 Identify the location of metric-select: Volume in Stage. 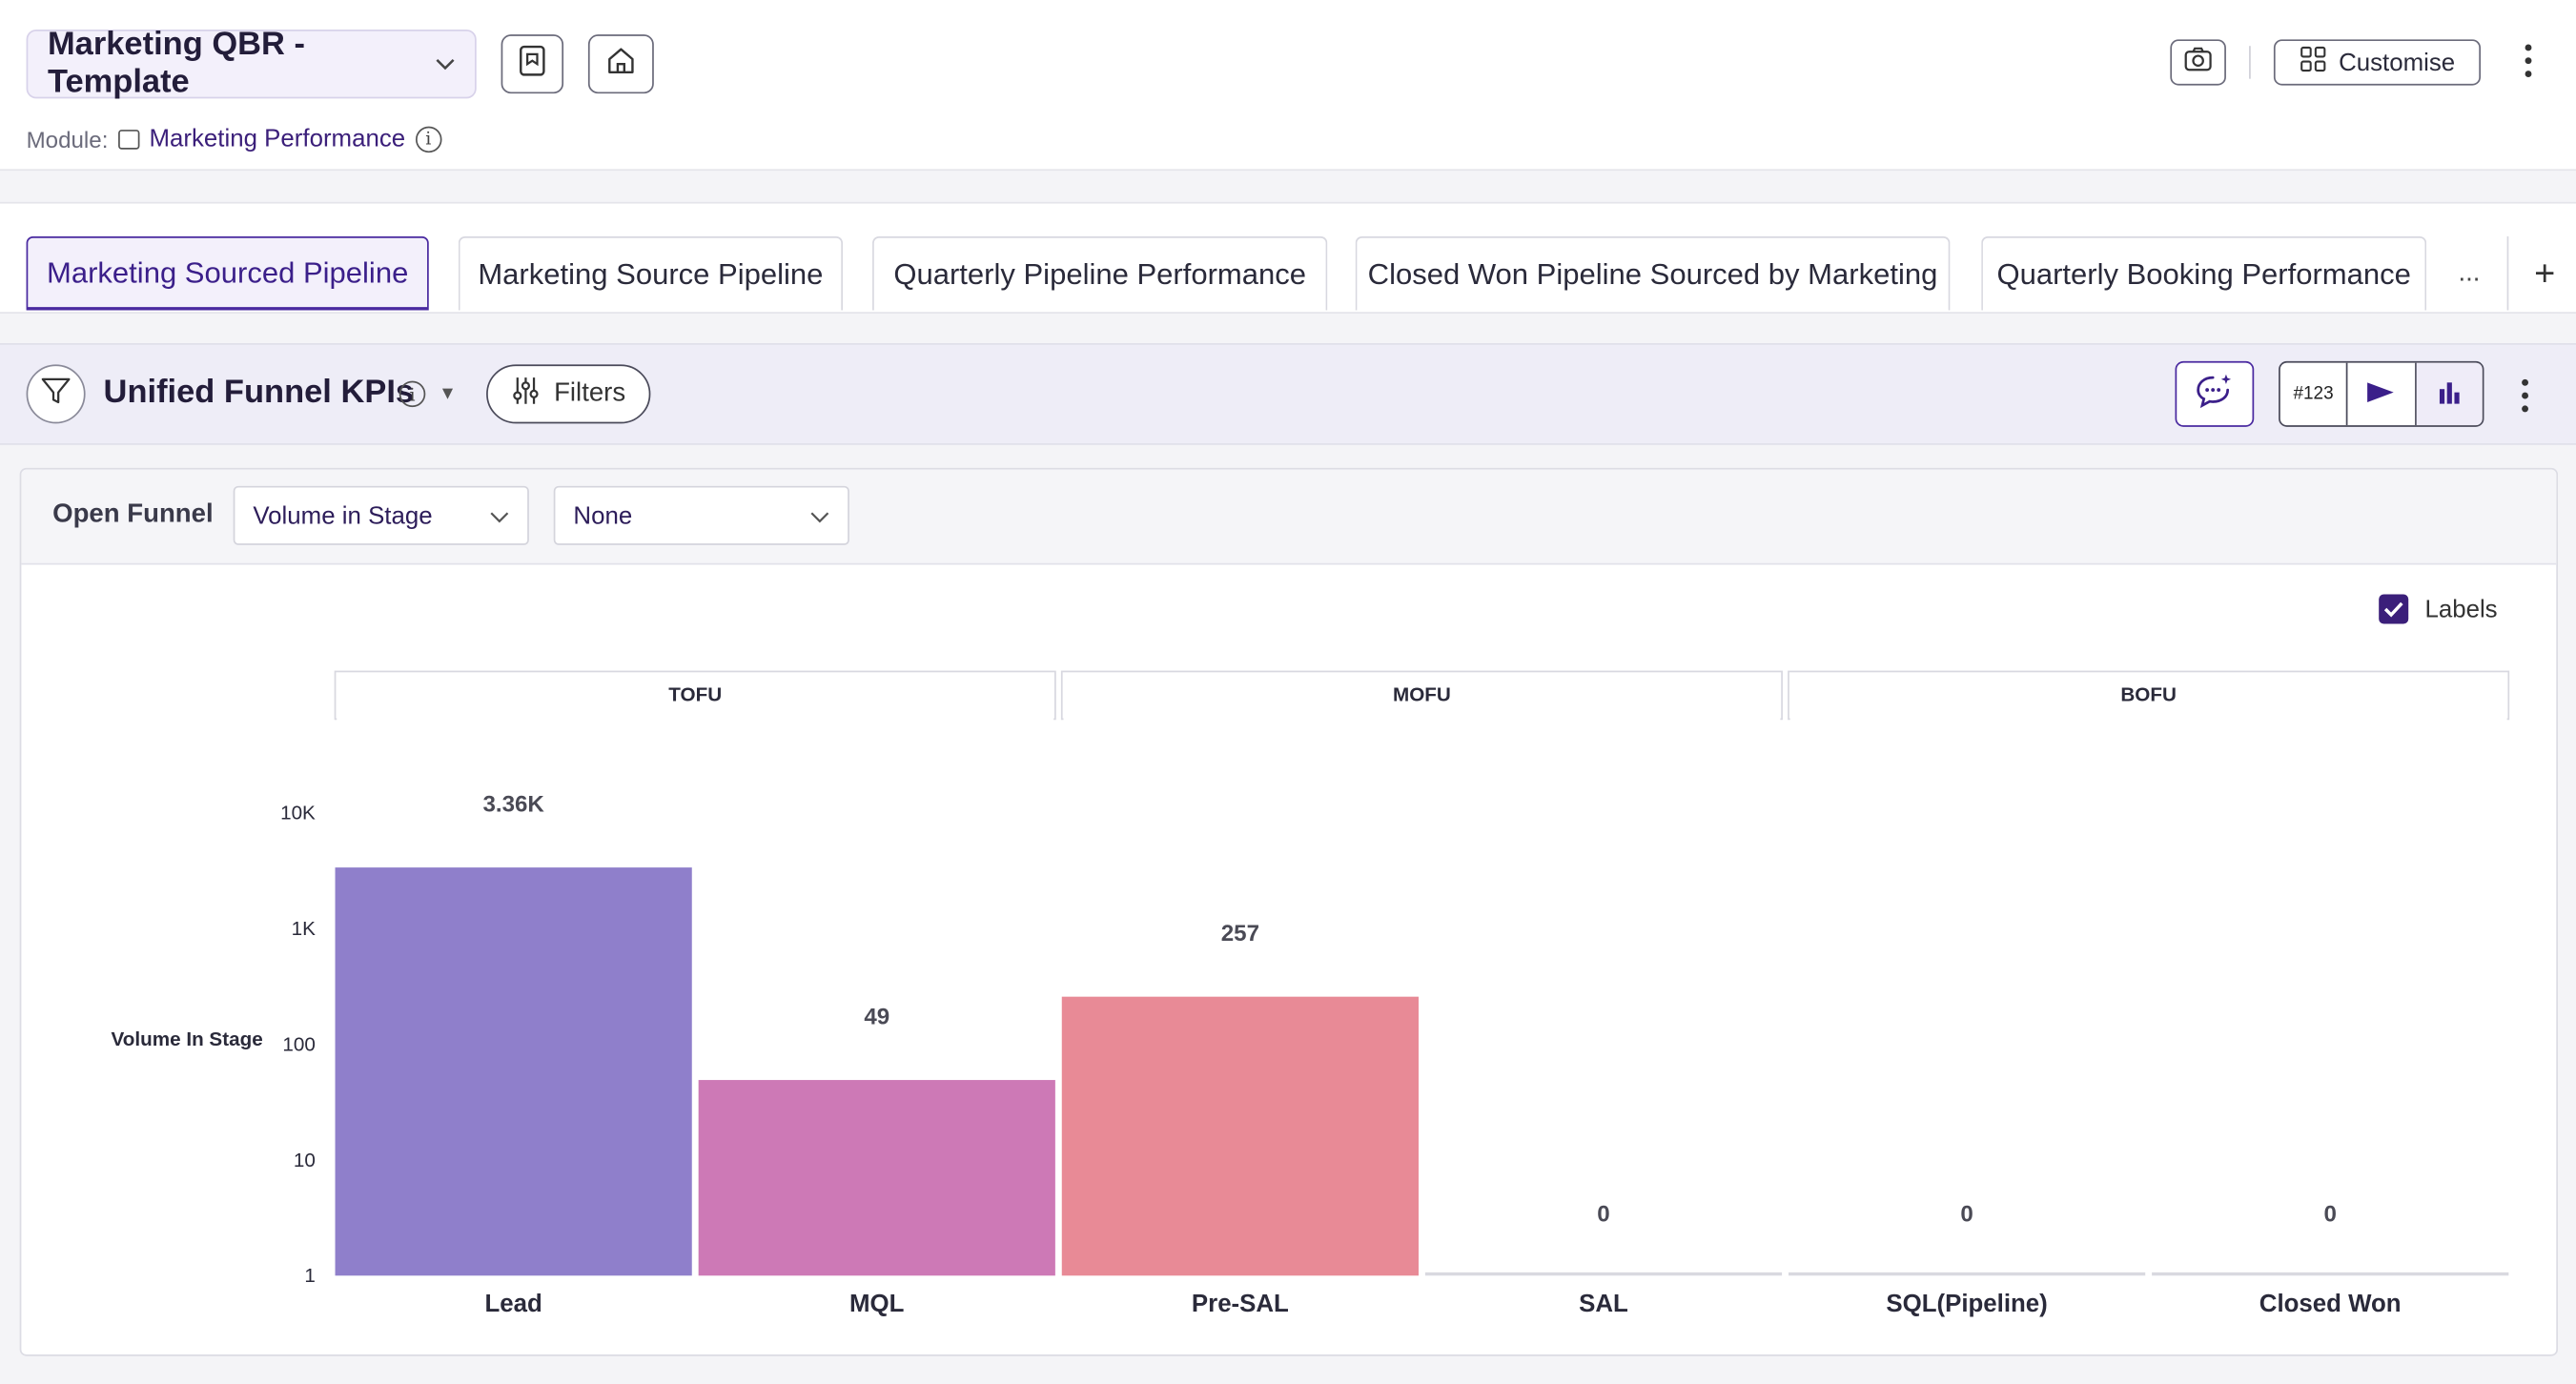
(381, 515).